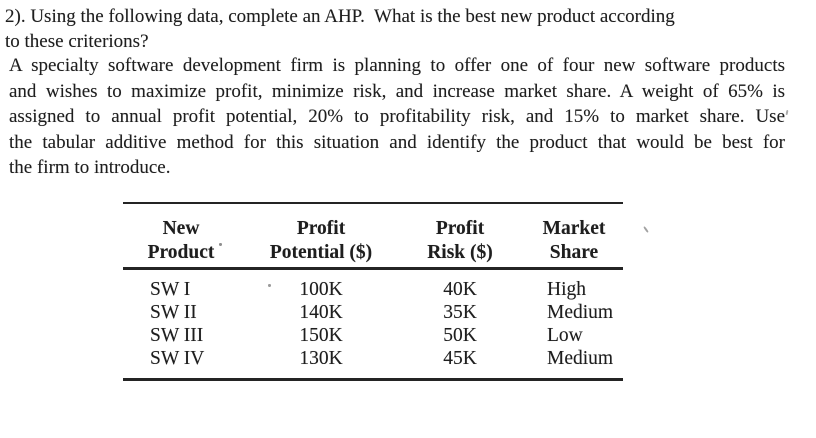 The height and width of the screenshot is (438, 816). What do you see at coordinates (373, 379) in the screenshot?
I see `table-bottom-rule` at bounding box center [373, 379].